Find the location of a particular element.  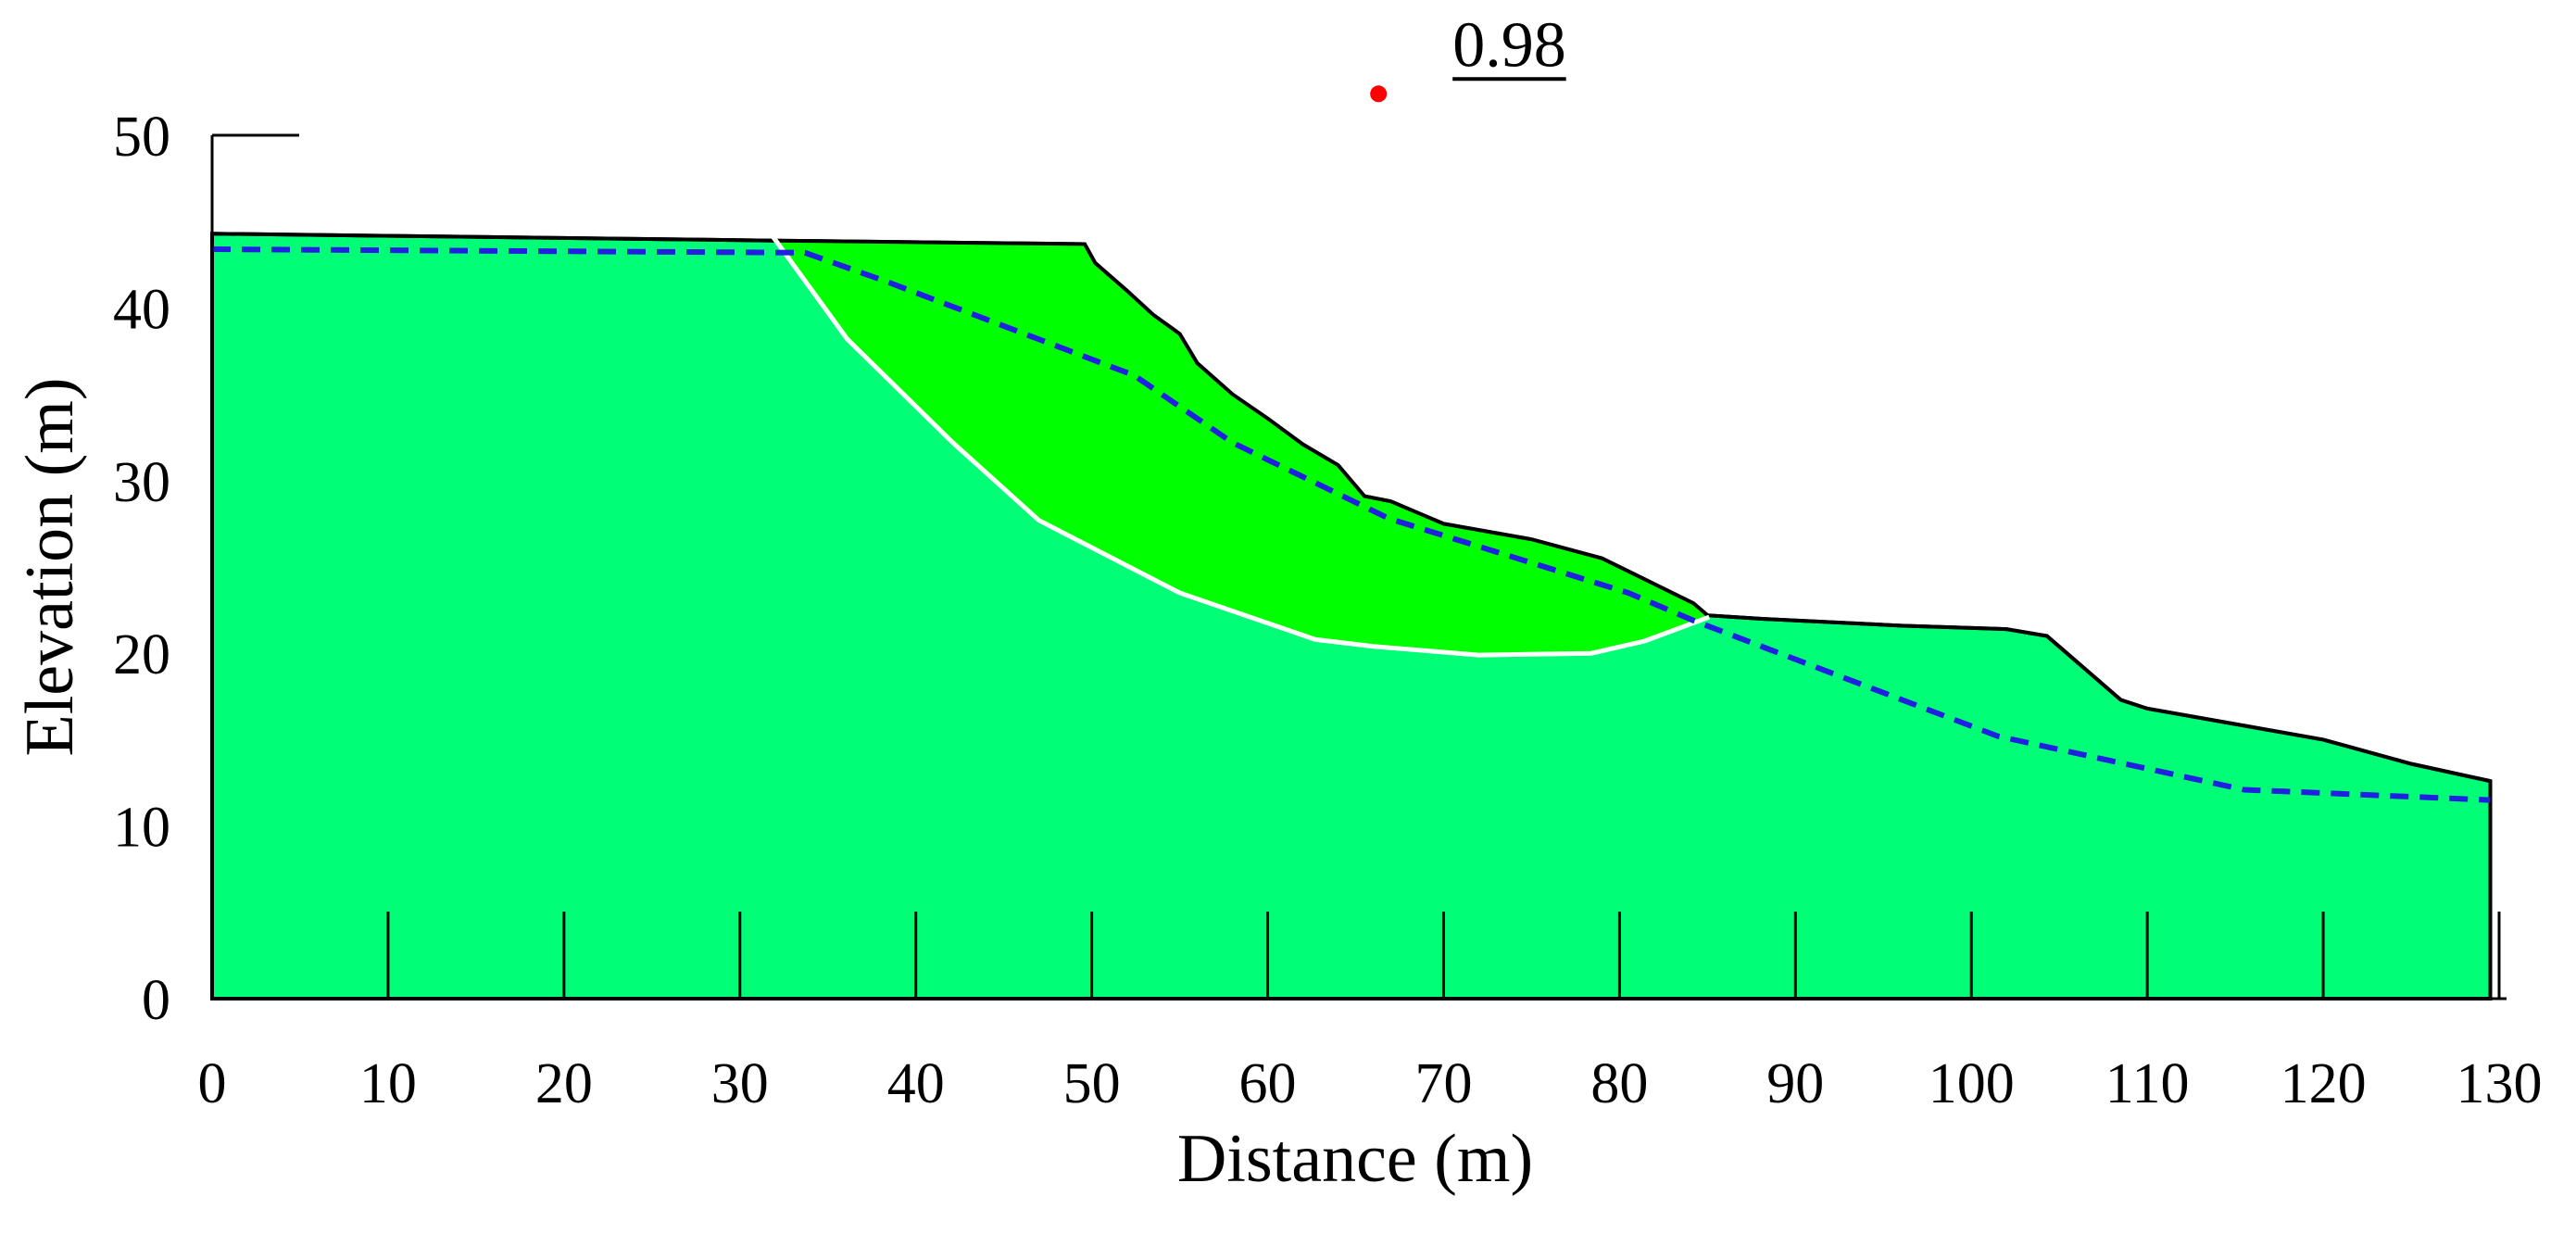

factor-of-safety: 0.98 is located at coordinates (1509, 45).